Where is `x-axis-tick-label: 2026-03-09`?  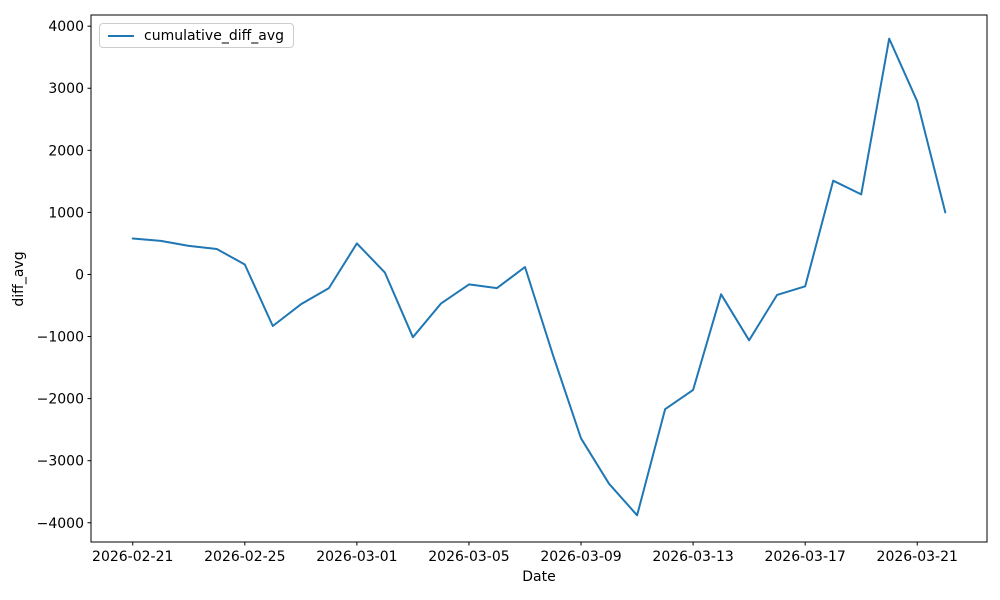
x-axis-tick-label: 2026-03-09 is located at coordinates (580, 557).